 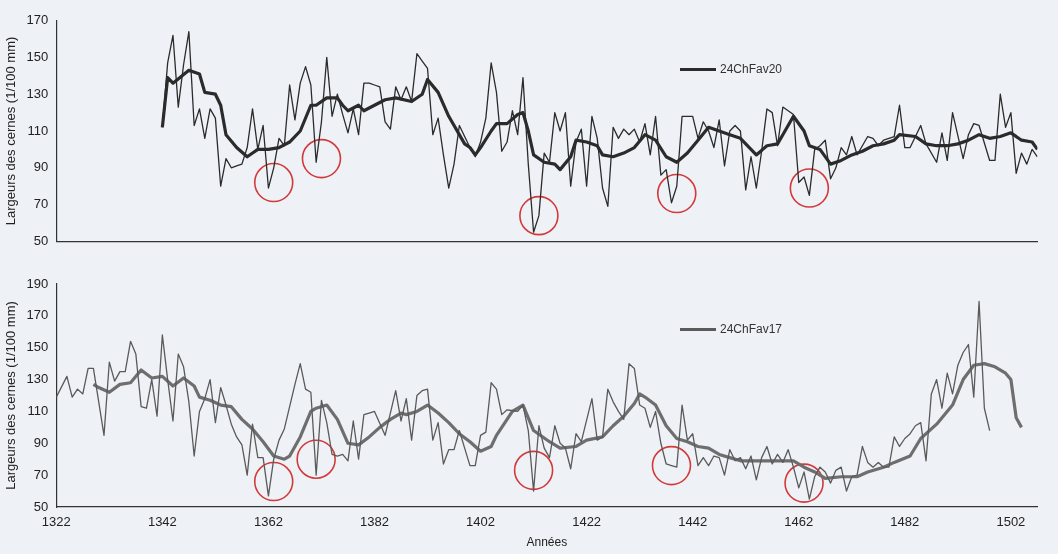 What do you see at coordinates (374, 522) in the screenshot?
I see `x-tick-label: 1382` at bounding box center [374, 522].